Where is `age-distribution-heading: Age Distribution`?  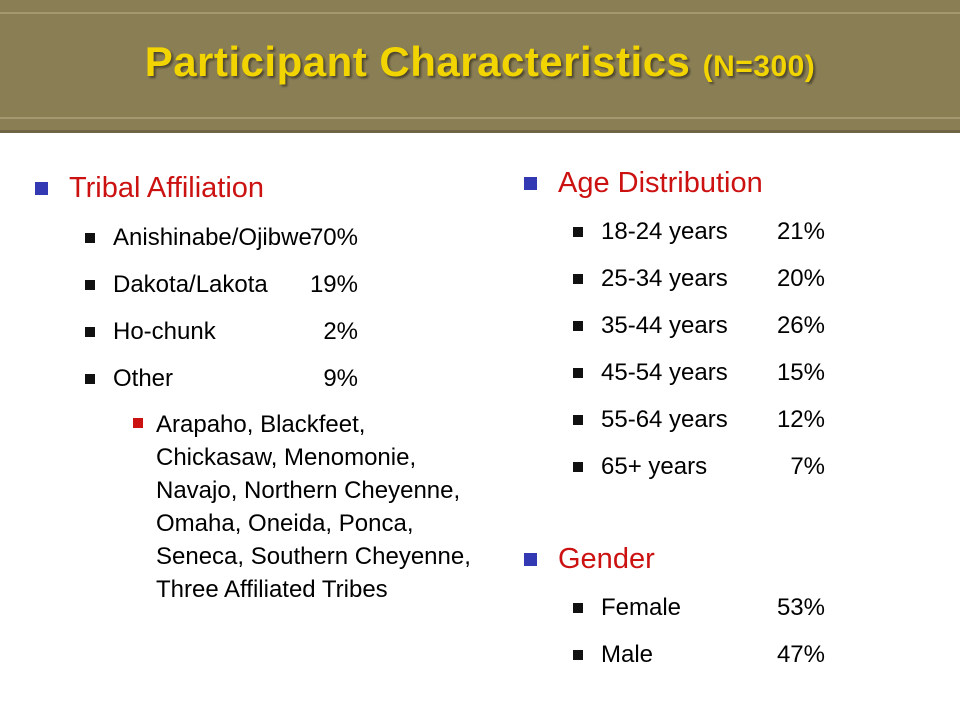
age-distribution-heading: Age Distribution is located at coordinates (724, 183).